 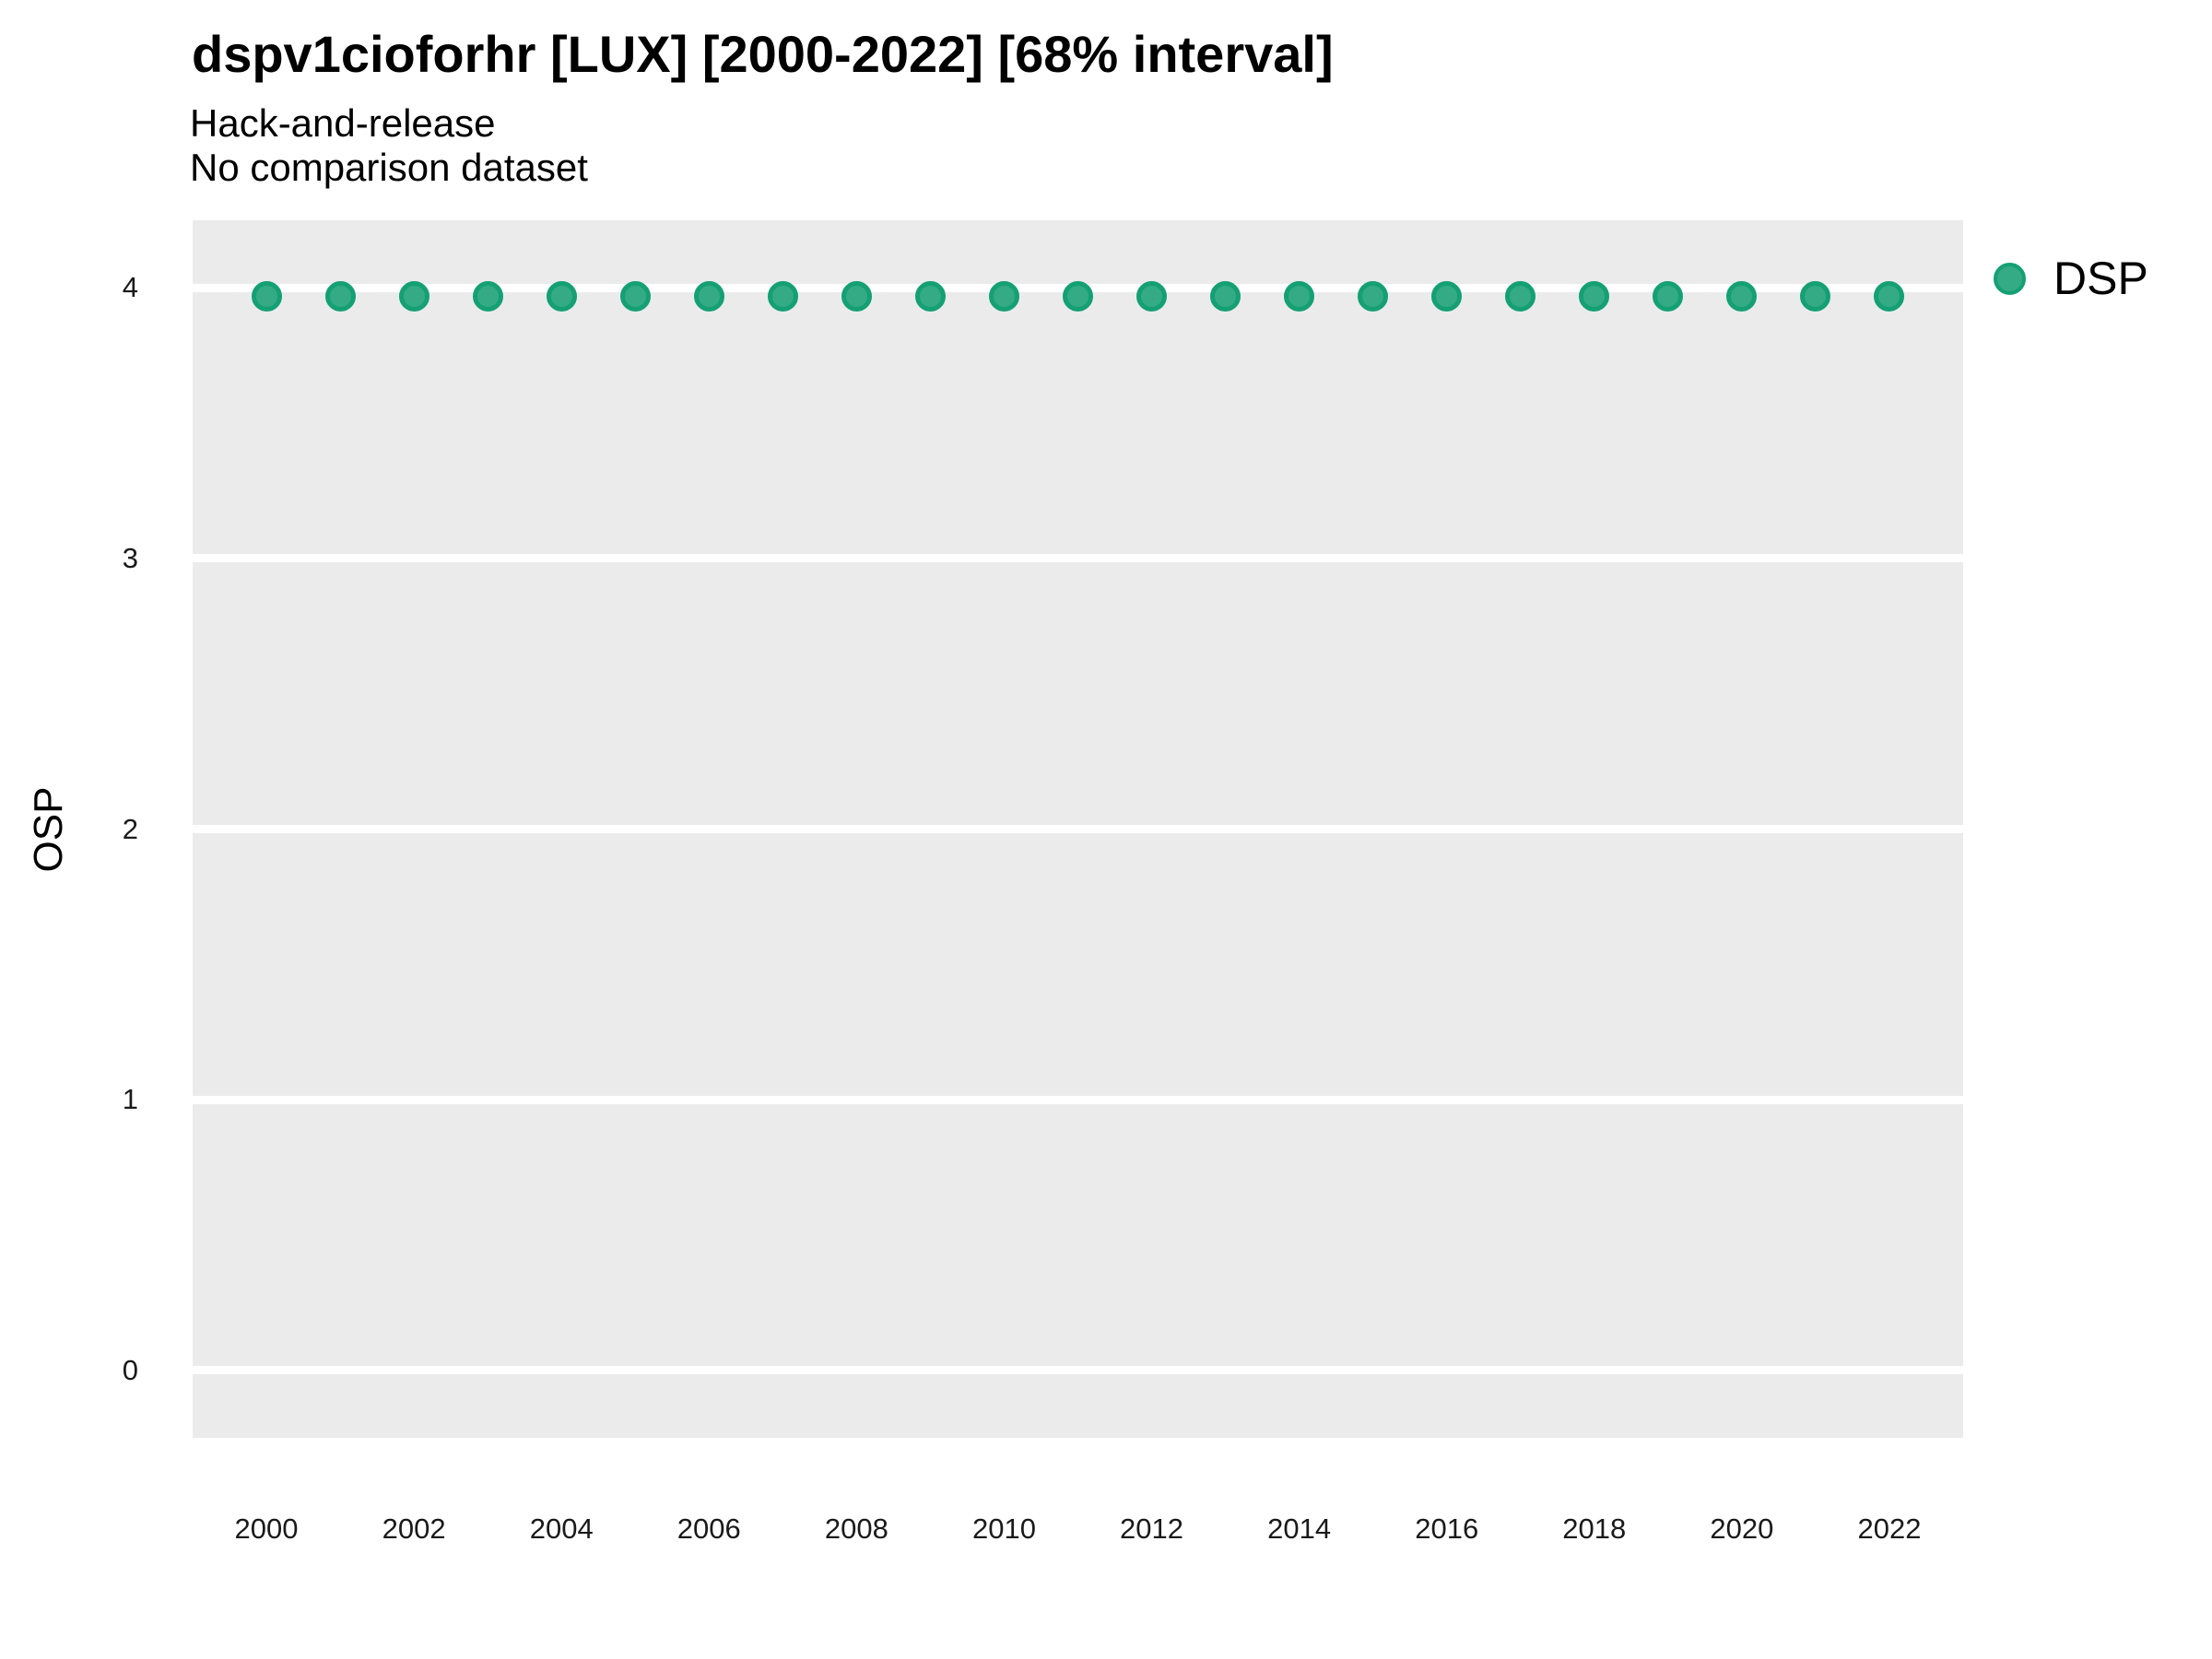 What do you see at coordinates (389, 167) in the screenshot?
I see `chart-subtitle-2: No comparison dataset` at bounding box center [389, 167].